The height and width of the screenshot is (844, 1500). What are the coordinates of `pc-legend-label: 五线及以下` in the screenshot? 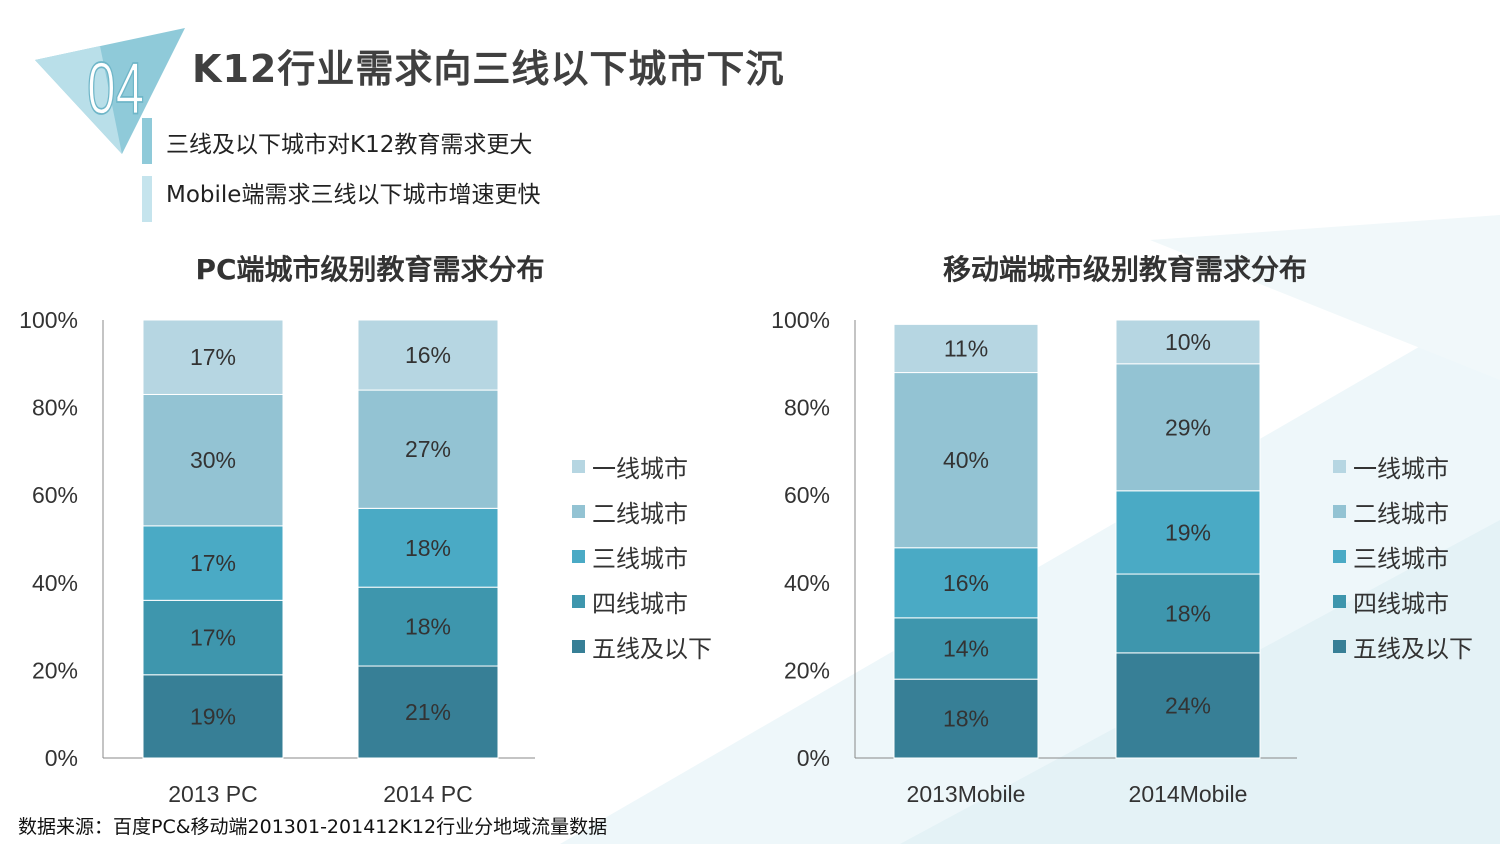 It's located at (652, 649).